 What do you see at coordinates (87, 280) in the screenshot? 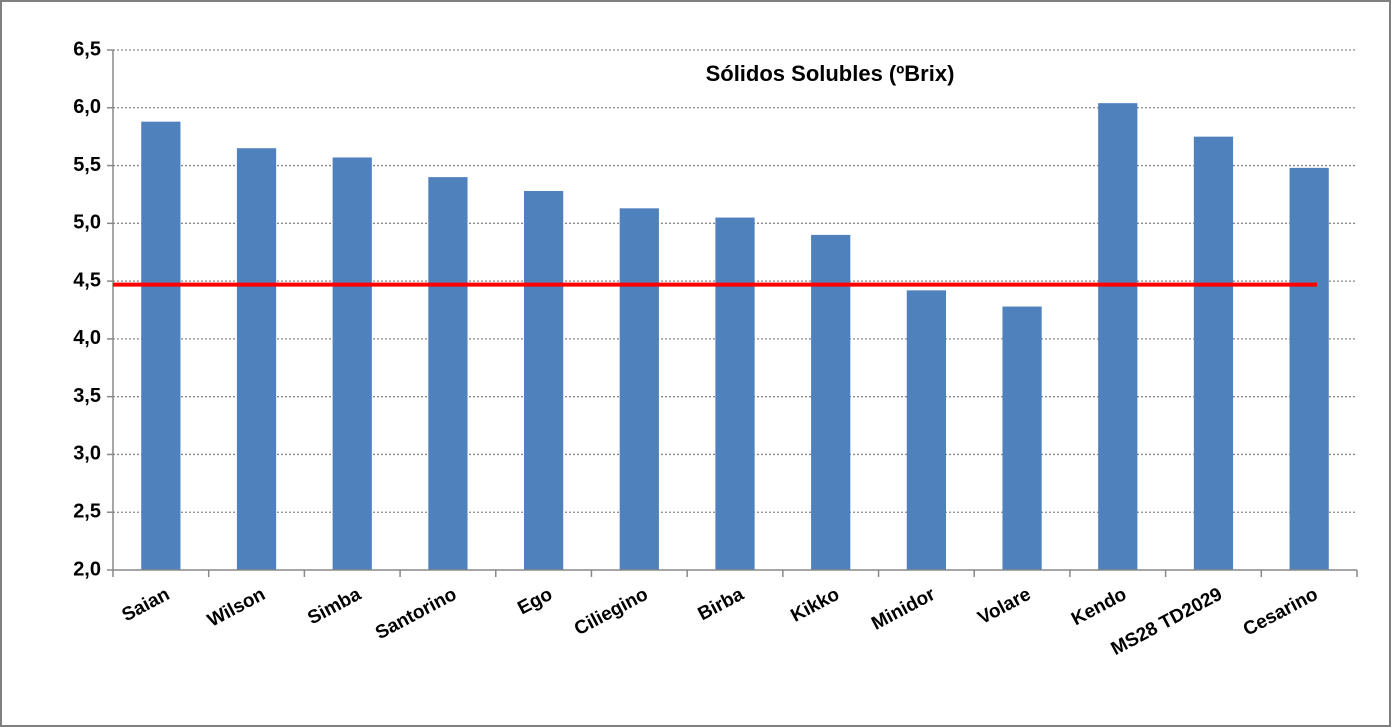
I see `y-tick-label: 4,5` at bounding box center [87, 280].